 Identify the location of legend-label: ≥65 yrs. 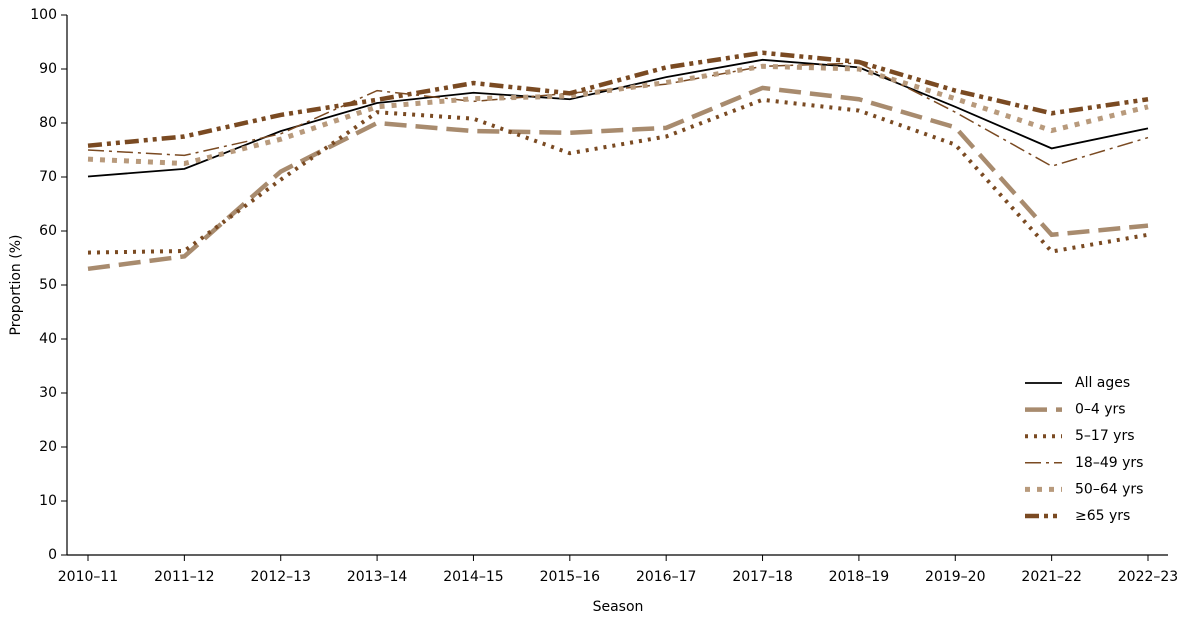
(1102, 516).